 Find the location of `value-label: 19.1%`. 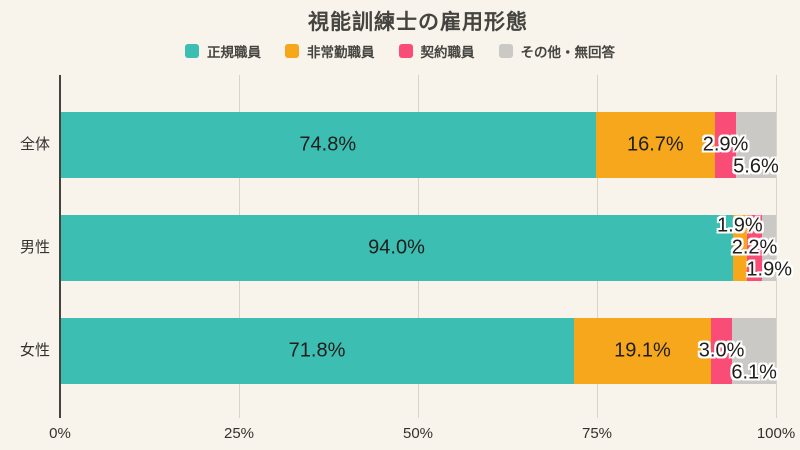

value-label: 19.1% is located at coordinates (642, 350).